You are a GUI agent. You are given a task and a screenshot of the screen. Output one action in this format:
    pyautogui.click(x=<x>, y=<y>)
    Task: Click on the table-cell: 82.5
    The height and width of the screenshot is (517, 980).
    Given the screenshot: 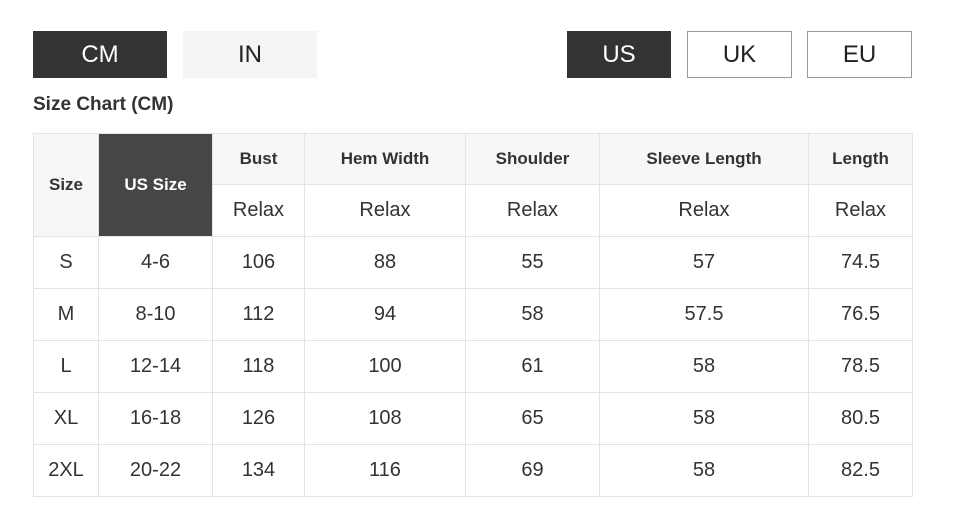 What is the action you would take?
    pyautogui.click(x=860, y=470)
    